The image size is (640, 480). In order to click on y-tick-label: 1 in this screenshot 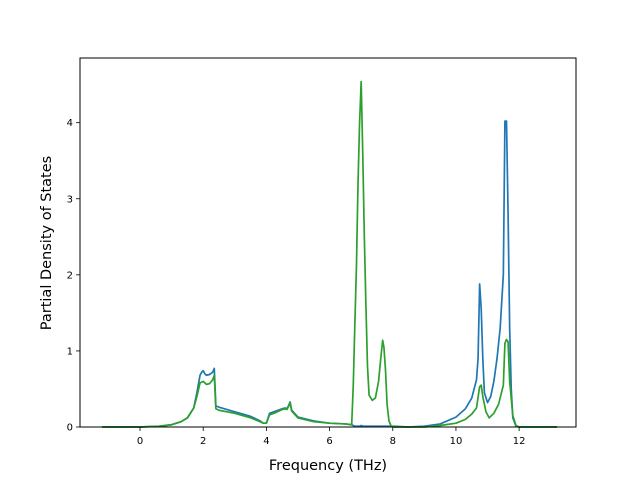, I will do `click(70, 351)`.